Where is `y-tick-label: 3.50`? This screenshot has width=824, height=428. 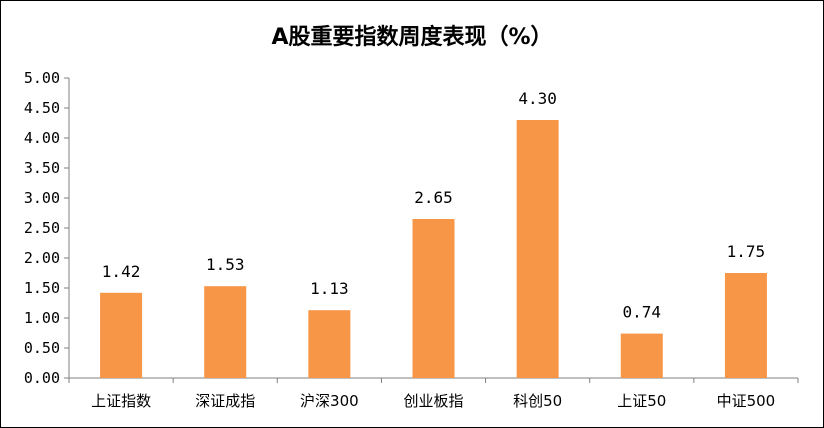 y-tick-label: 3.50 is located at coordinates (42, 168).